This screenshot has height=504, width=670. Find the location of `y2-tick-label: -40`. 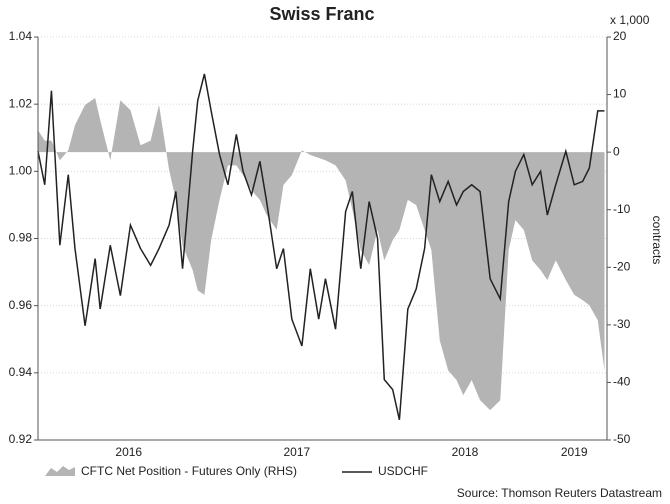

y2-tick-label: -40 is located at coordinates (622, 382).